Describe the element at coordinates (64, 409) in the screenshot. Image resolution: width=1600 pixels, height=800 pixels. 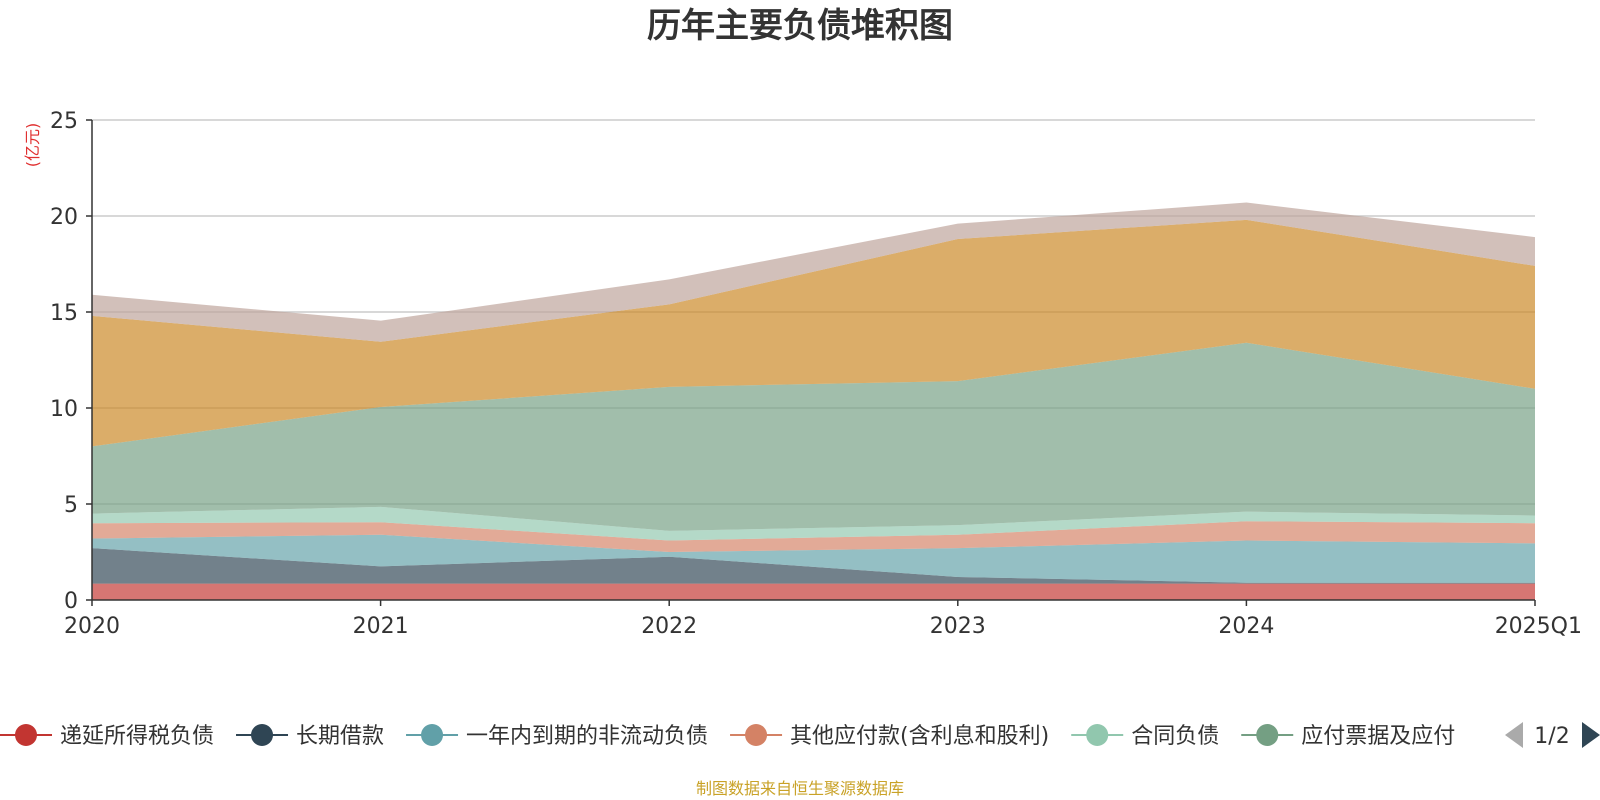
I see `y-tick-label: 10` at that location.